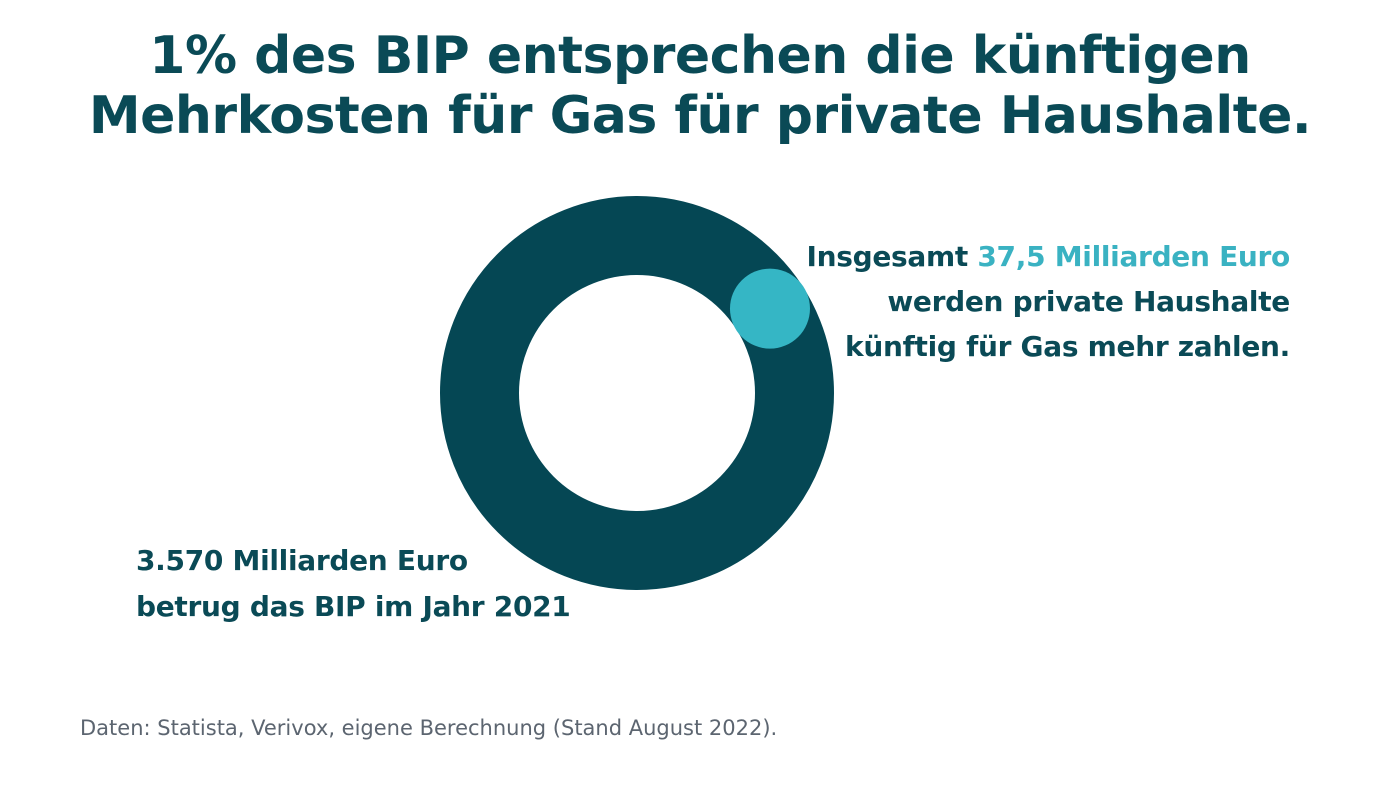 The width and height of the screenshot is (1400, 788). Describe the element at coordinates (769, 308) in the screenshot. I see `donut-marker-gas-costs` at that location.